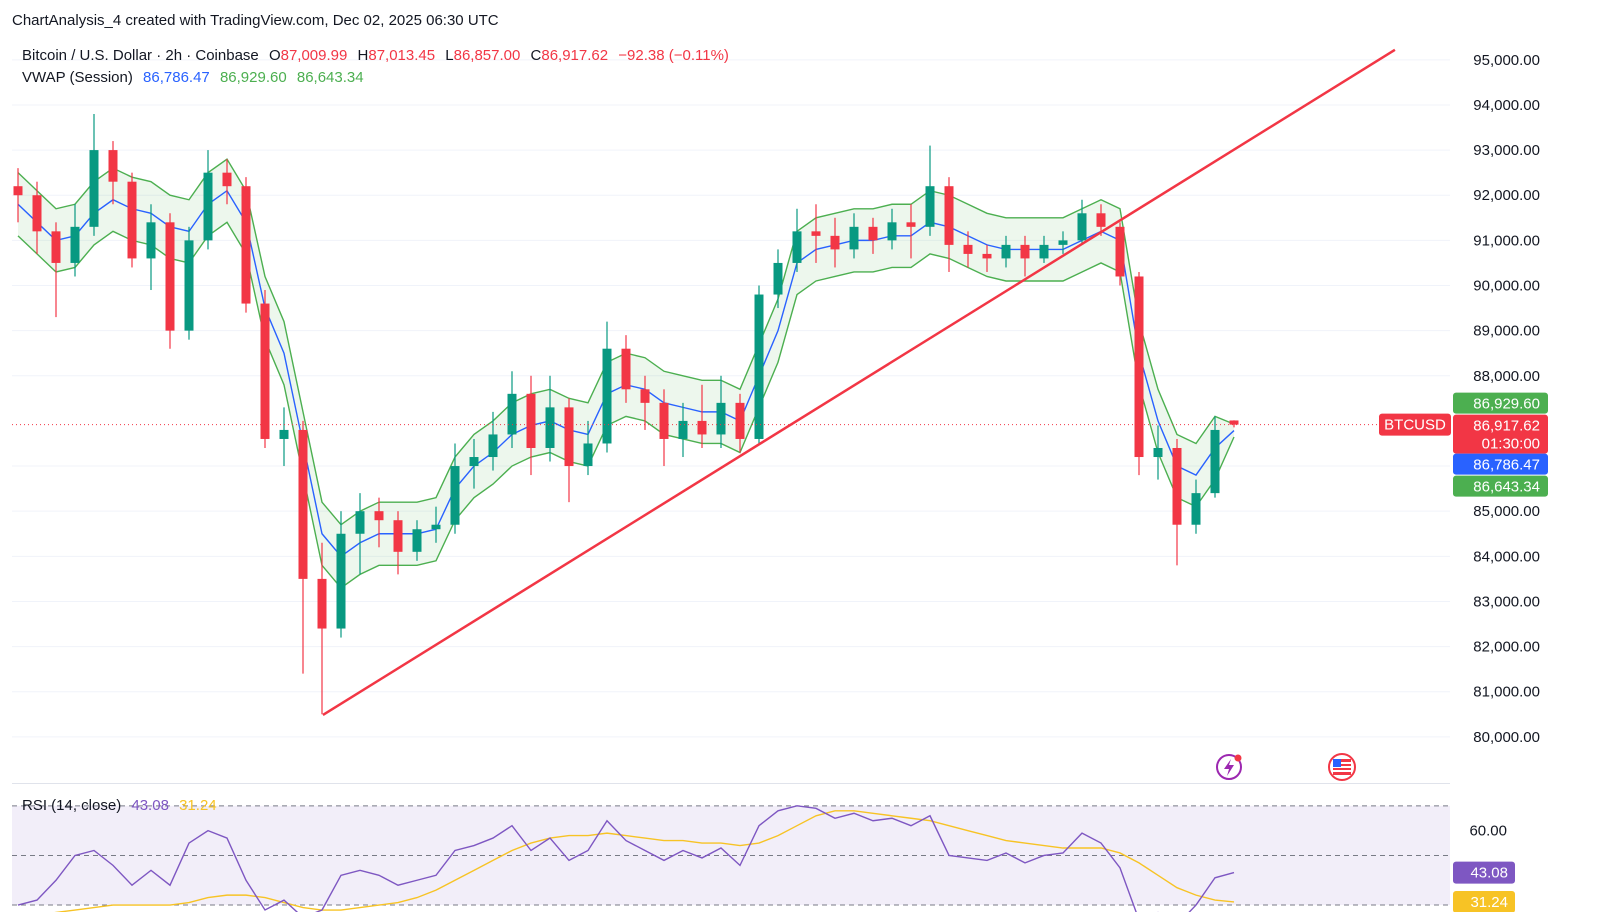  I want to click on indicator-value: 86,929.60, so click(253, 77).